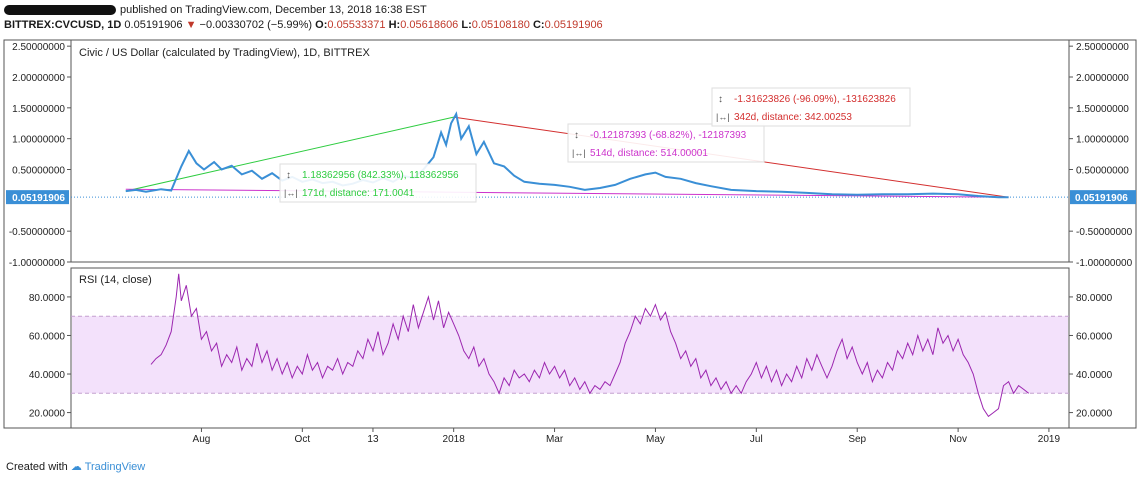 The height and width of the screenshot is (481, 1140). What do you see at coordinates (1104, 263) in the screenshot?
I see `price-ytick-label-right: -1.00000000` at bounding box center [1104, 263].